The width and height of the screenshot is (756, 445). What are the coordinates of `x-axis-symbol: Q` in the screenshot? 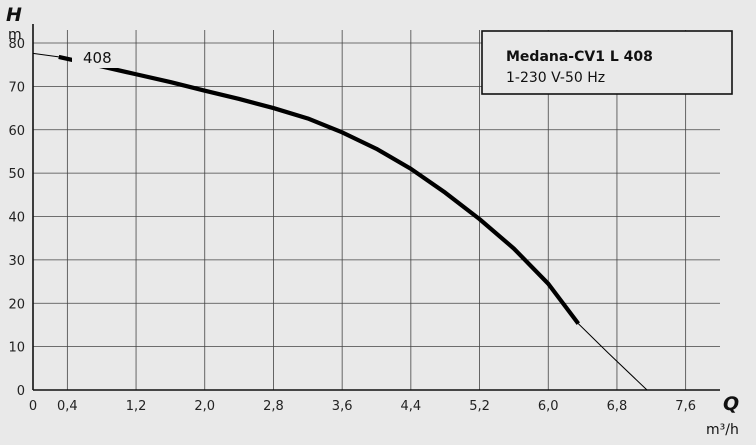 It's located at (731, 404).